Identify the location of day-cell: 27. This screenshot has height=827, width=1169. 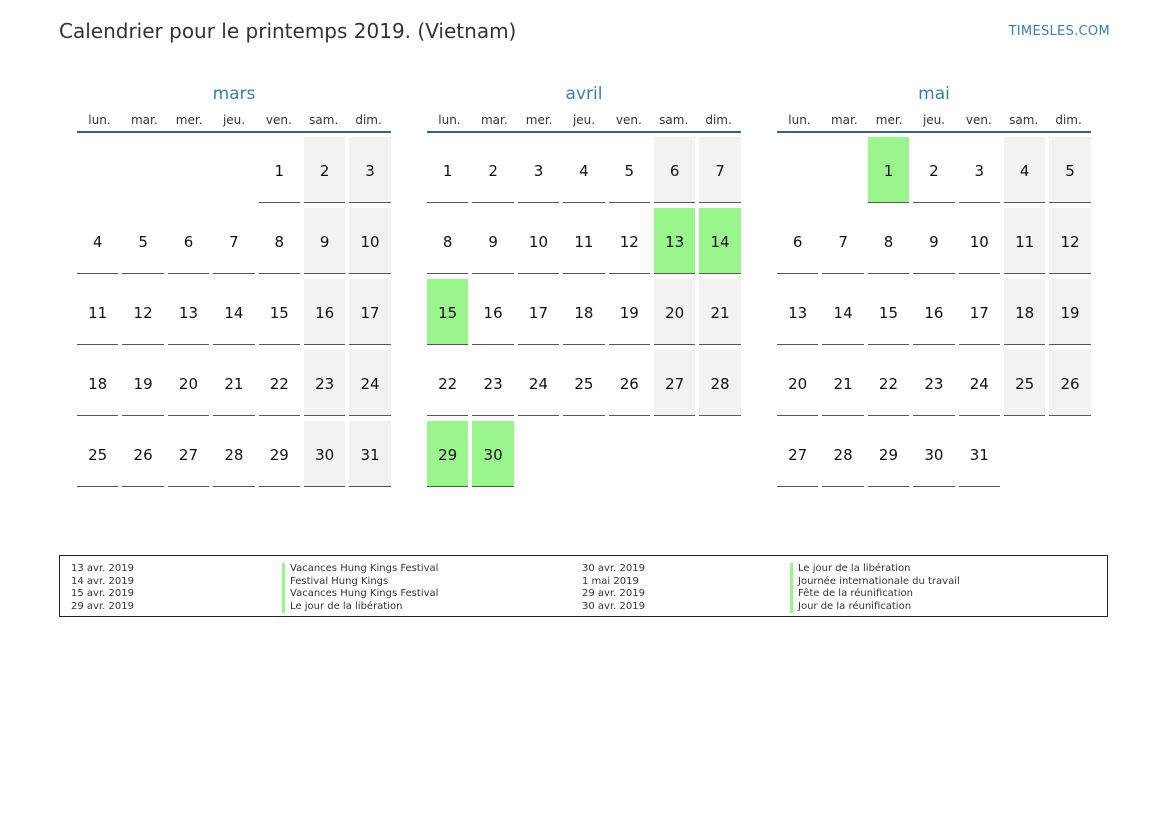
(798, 454).